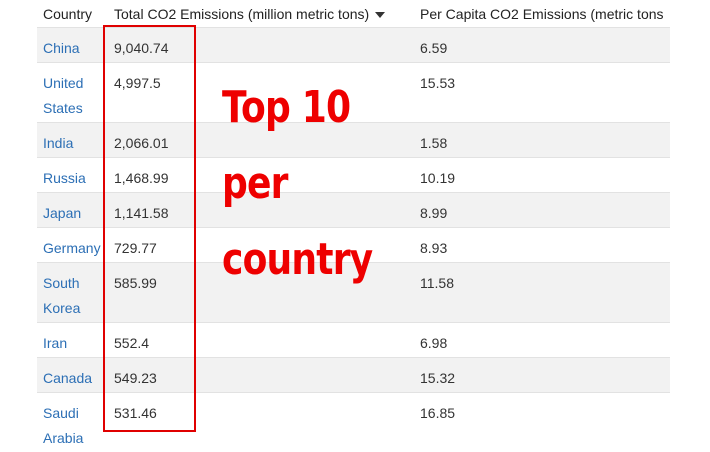  I want to click on country-cell: China, so click(72, 45).